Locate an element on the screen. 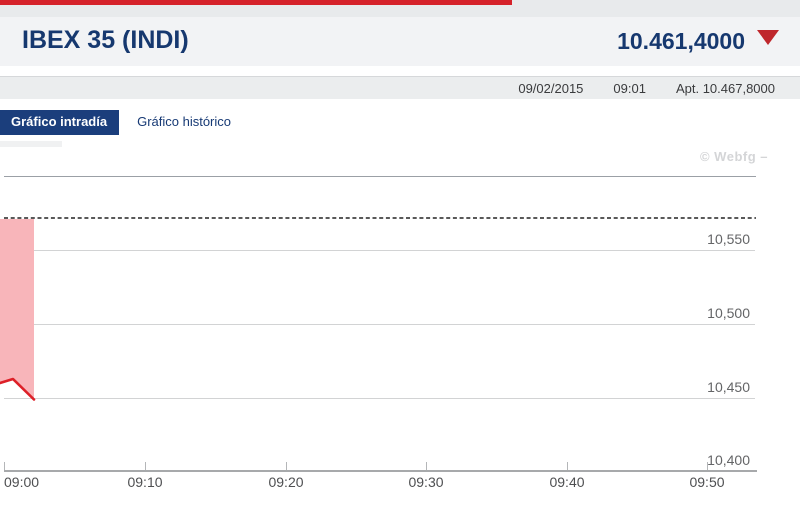 The width and height of the screenshot is (800, 514). x-tick-label: 09:20 is located at coordinates (286, 482).